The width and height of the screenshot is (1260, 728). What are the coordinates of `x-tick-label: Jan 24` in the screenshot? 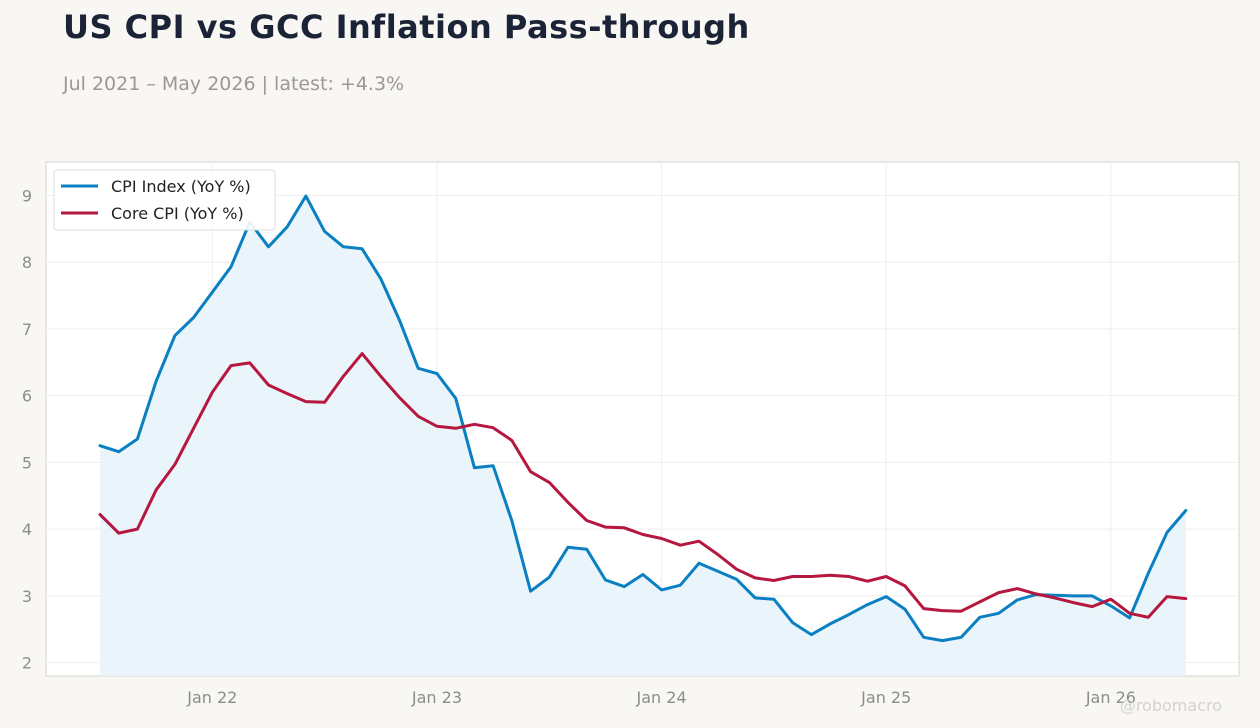 It's located at (661, 697).